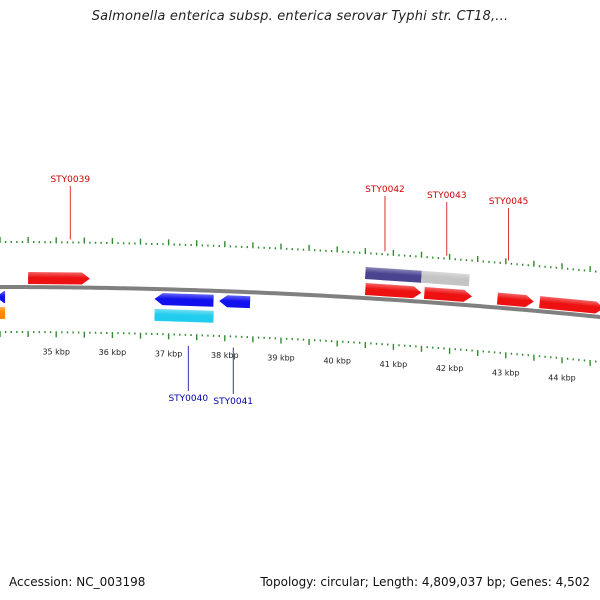  I want to click on tick-label: 36 kbp, so click(113, 352).